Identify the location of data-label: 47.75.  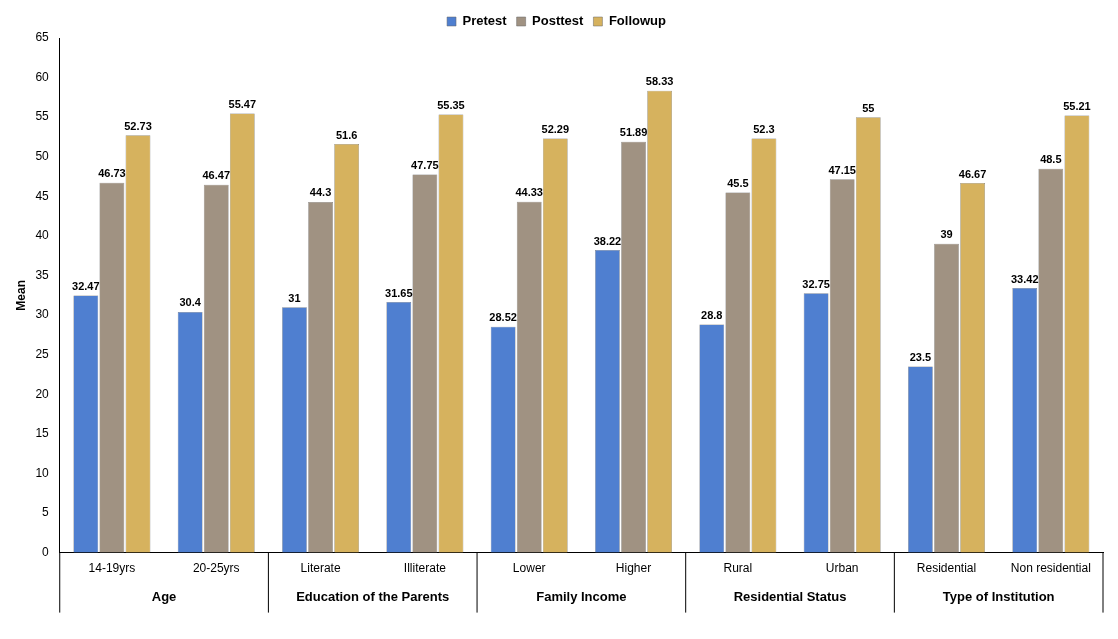
(425, 165).